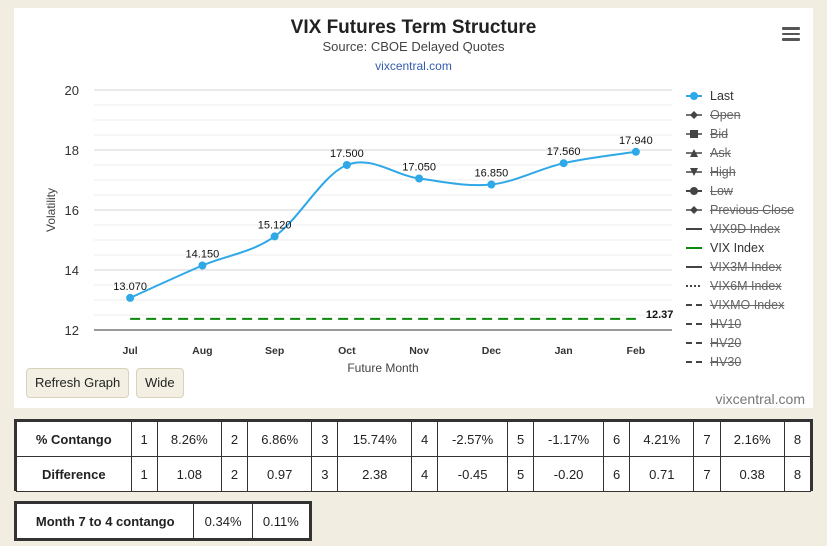 The height and width of the screenshot is (546, 827). I want to click on hamburger-menu-icon, so click(791, 34).